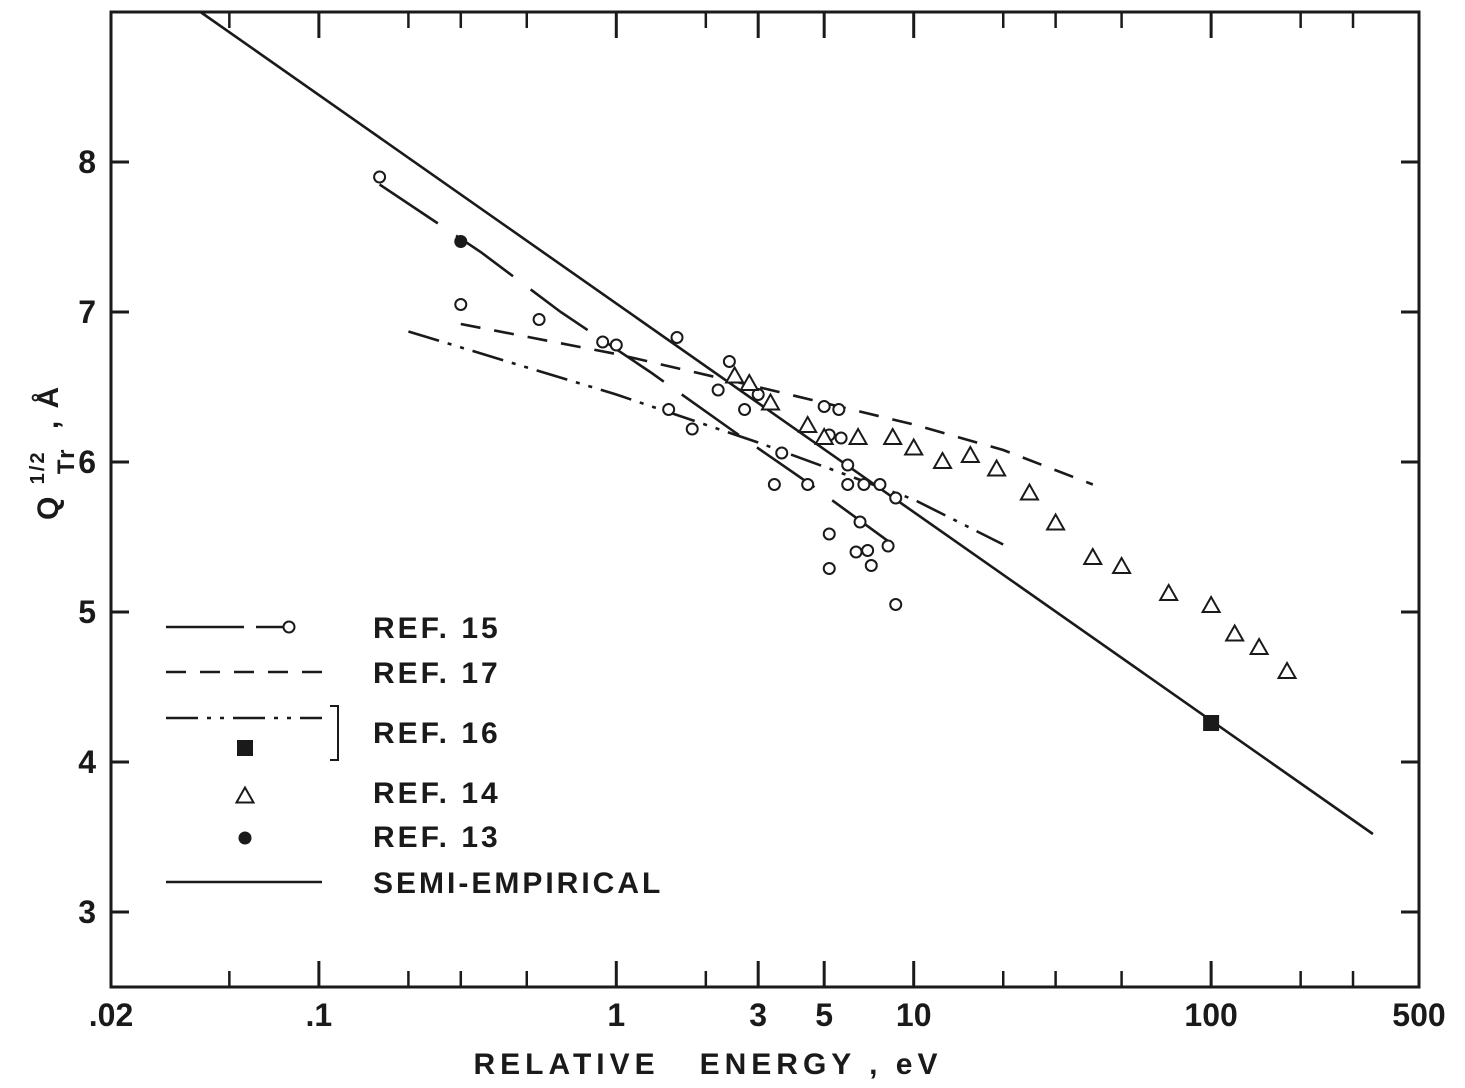 This screenshot has height=1088, width=1465. Describe the element at coordinates (824, 1015) in the screenshot. I see `x-tick-label: 5` at that location.